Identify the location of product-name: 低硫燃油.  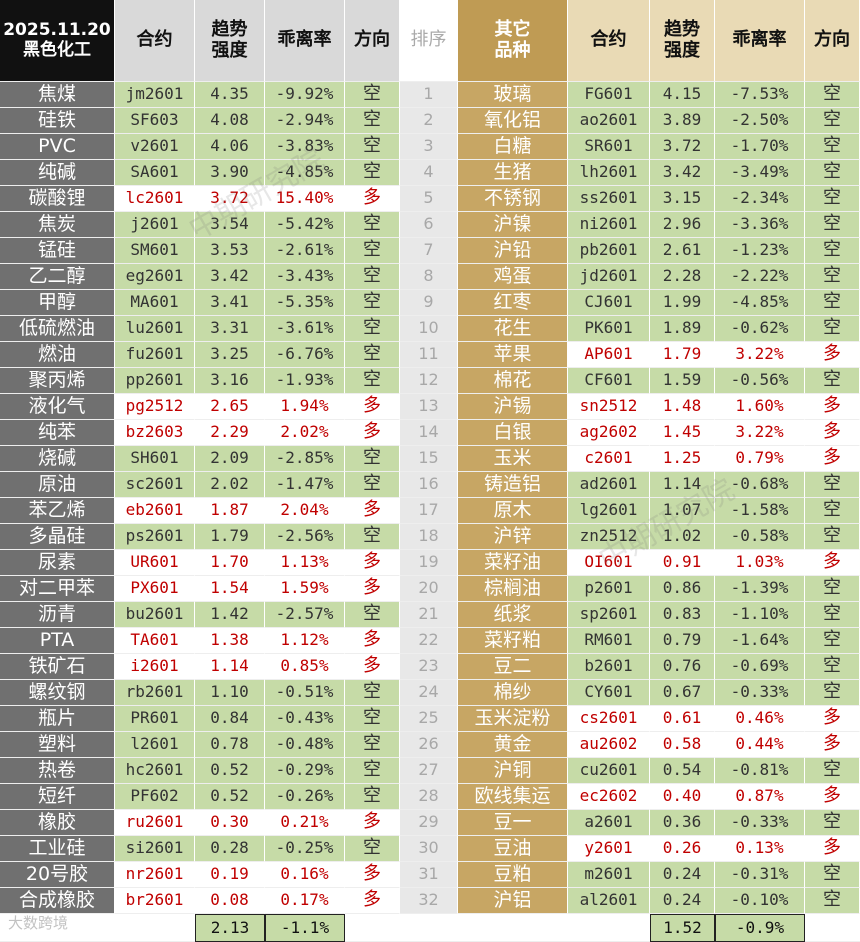
(57, 329).